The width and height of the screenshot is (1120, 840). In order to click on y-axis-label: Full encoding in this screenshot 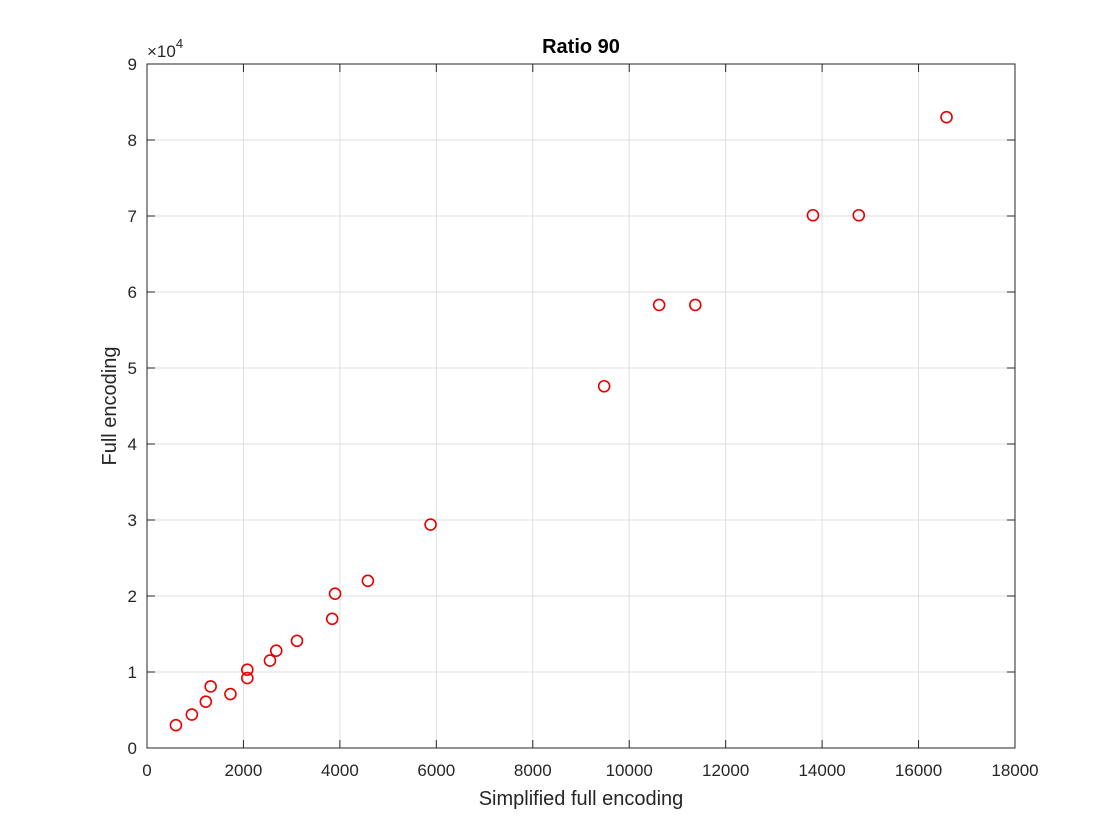, I will do `click(110, 406)`.